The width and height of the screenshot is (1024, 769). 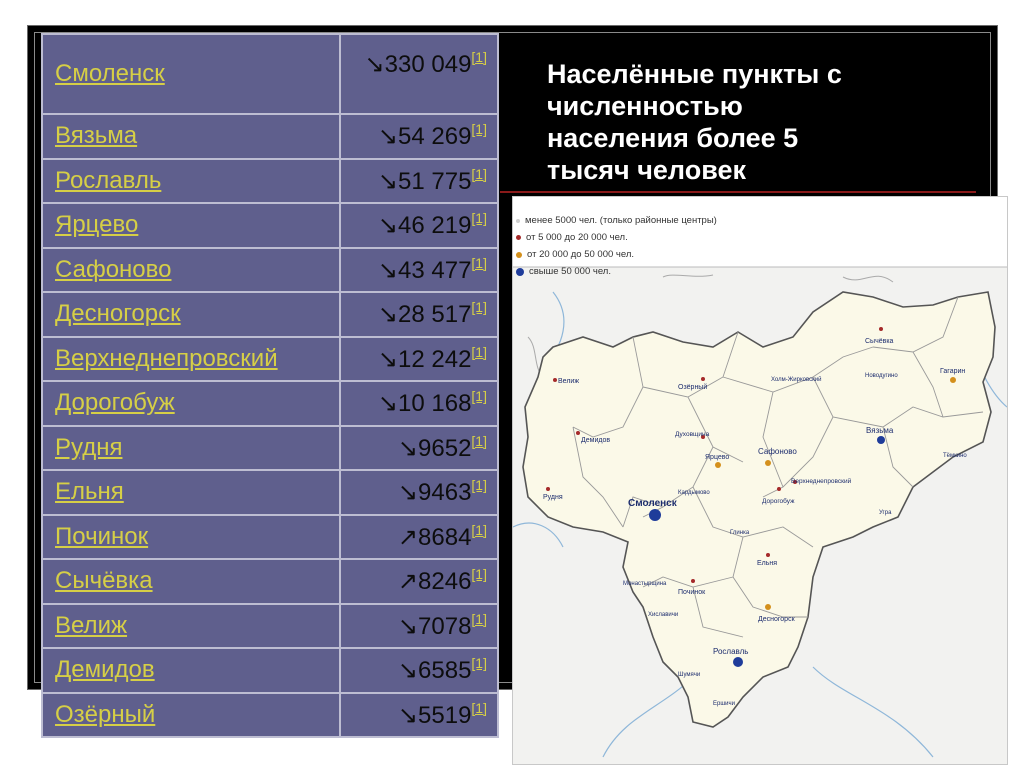 What do you see at coordinates (518, 237) in the screenshot?
I see `legend-dot-brown` at bounding box center [518, 237].